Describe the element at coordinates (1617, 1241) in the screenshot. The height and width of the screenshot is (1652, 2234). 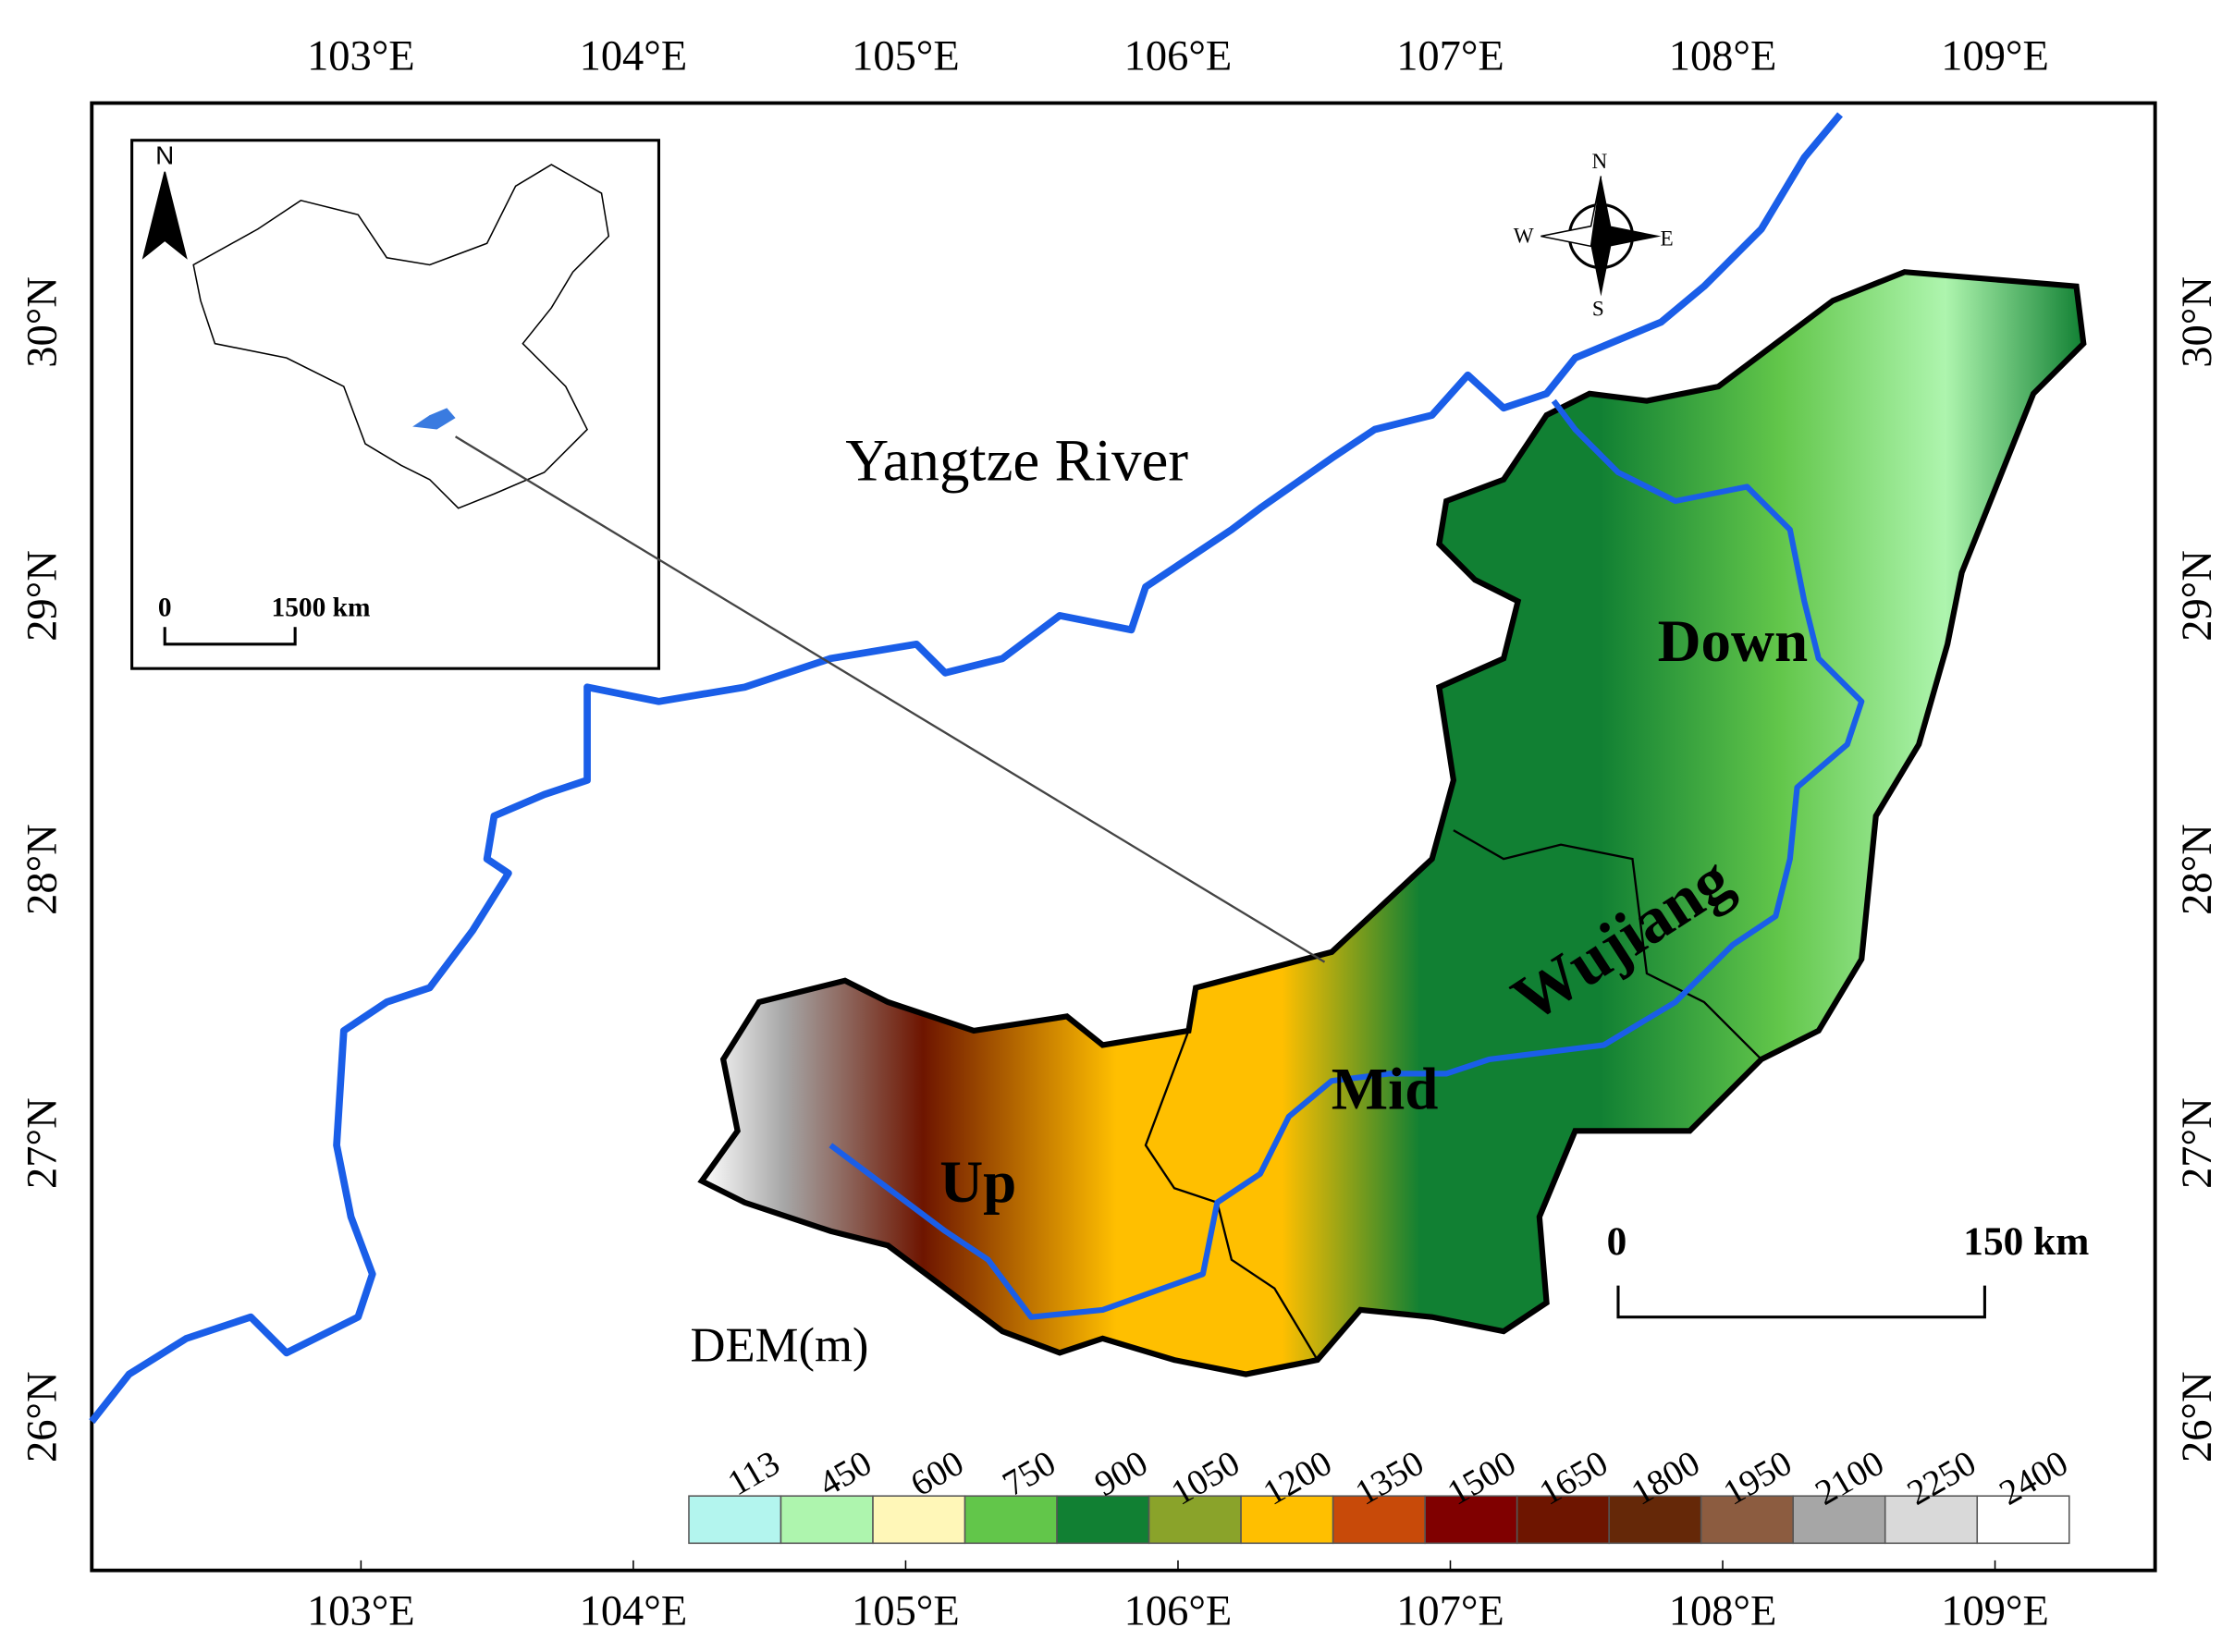
I see `scale-label: 0` at that location.